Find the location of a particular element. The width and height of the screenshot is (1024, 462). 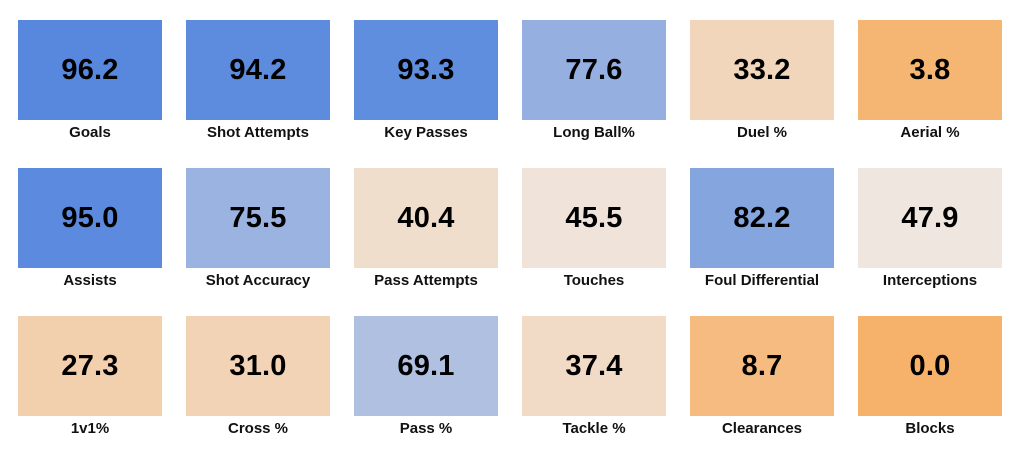

stat-value-tackle-pct: 37.4 is located at coordinates (594, 365).